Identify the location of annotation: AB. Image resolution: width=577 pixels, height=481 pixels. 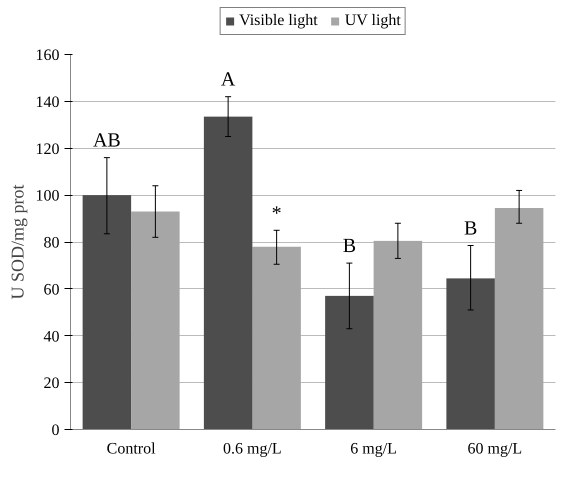
(106, 141).